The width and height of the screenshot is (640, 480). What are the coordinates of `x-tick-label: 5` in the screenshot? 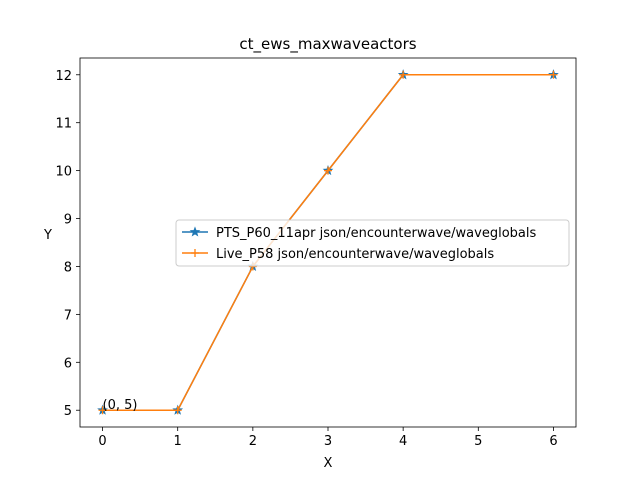 It's located at (478, 441).